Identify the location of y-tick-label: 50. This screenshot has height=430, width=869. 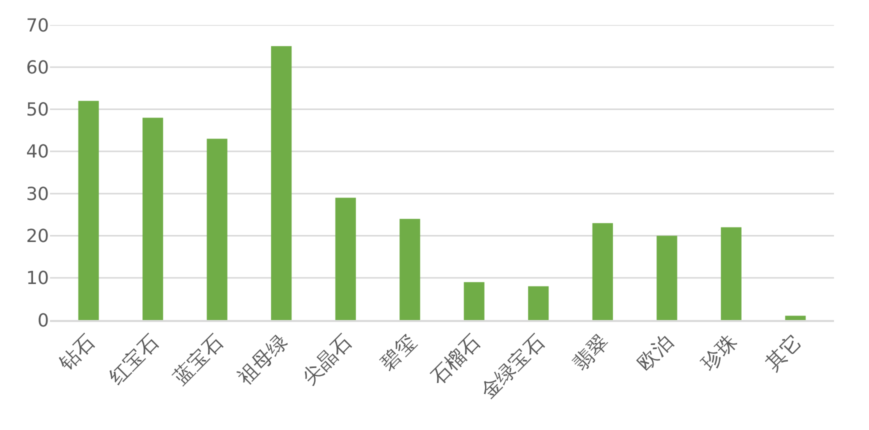
(37, 110).